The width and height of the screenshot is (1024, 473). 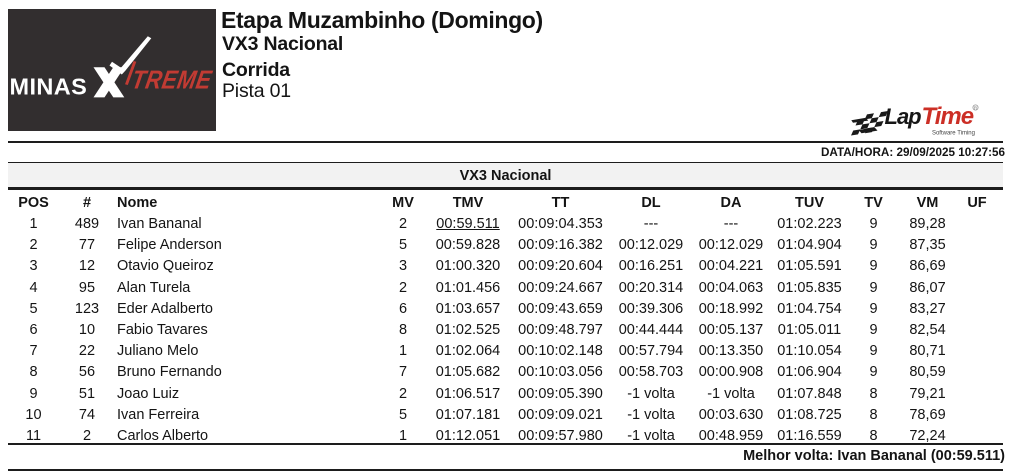 I want to click on svg-text: TREME, so click(x=171, y=80).